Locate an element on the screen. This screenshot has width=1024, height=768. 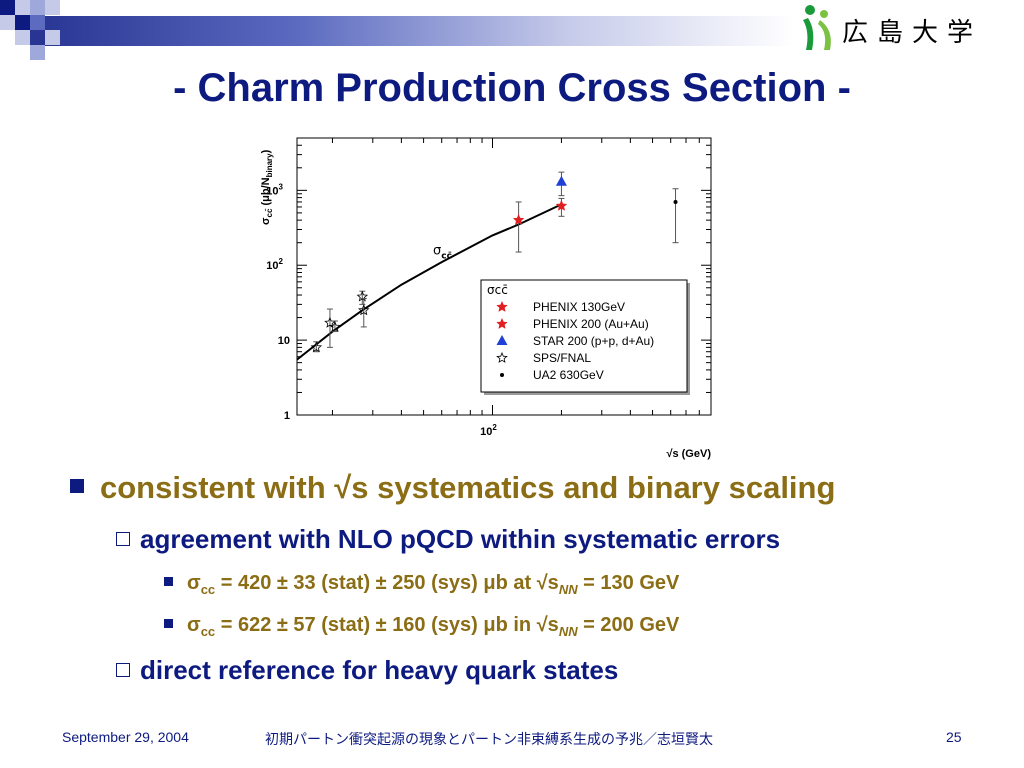
bullet-text-end: = 200 GeV is located at coordinates (628, 625).